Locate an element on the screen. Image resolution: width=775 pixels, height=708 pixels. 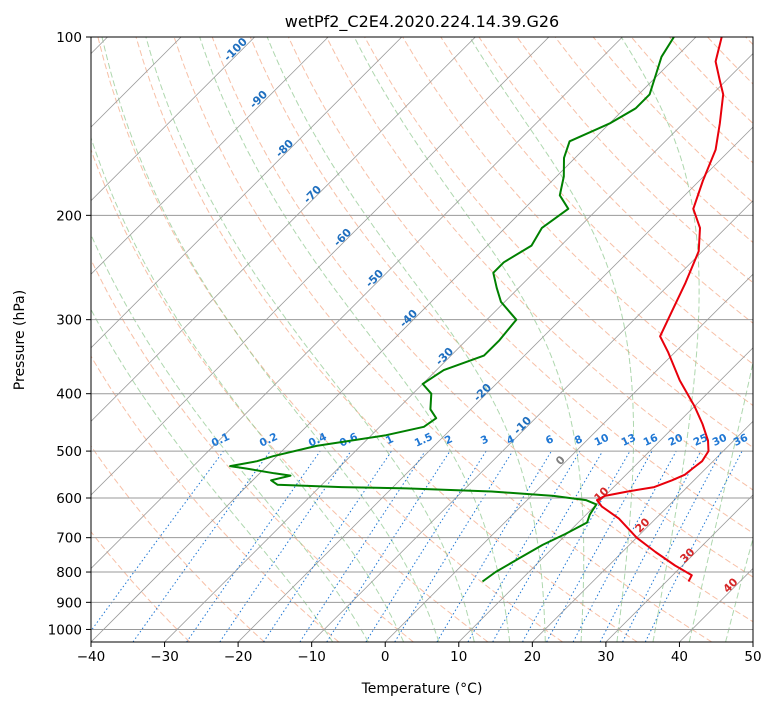
y-tick-label: 800 is located at coordinates (69, 573).